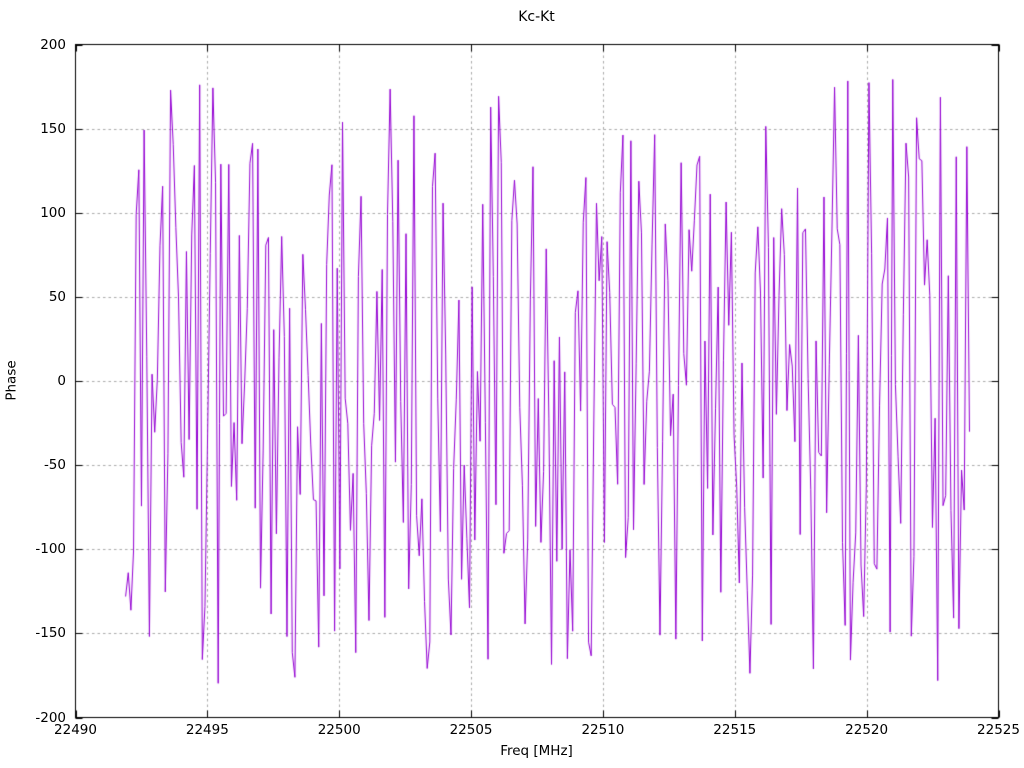 Image resolution: width=1024 pixels, height=768 pixels. What do you see at coordinates (75, 730) in the screenshot?
I see `x-tick-label: 22490` at bounding box center [75, 730].